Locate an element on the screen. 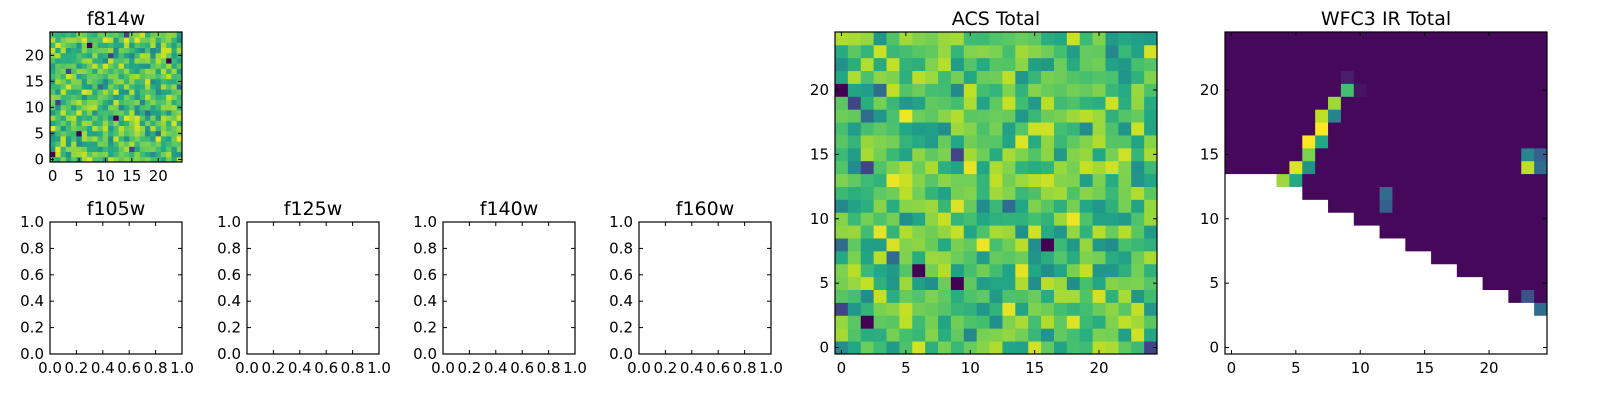  y-tick-label: 20 is located at coordinates (819, 90).